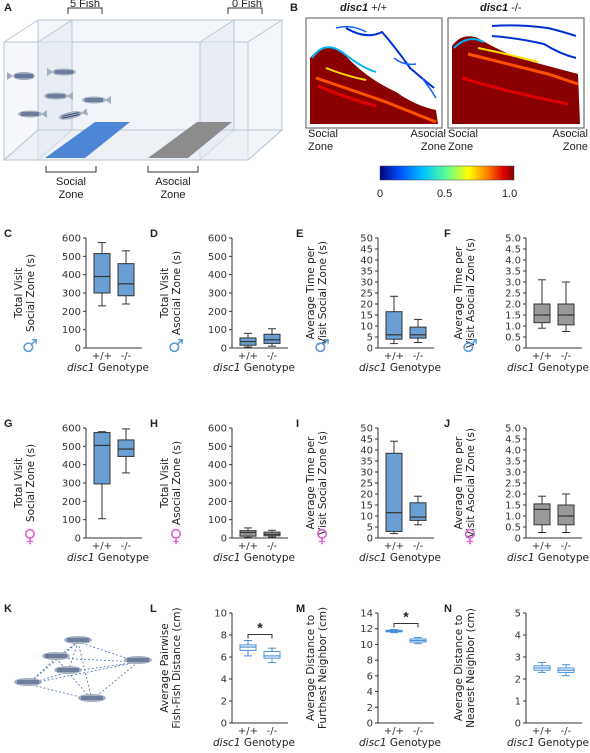 The width and height of the screenshot is (590, 753). I want to click on y-tick-label: 1.0, so click(513, 517).